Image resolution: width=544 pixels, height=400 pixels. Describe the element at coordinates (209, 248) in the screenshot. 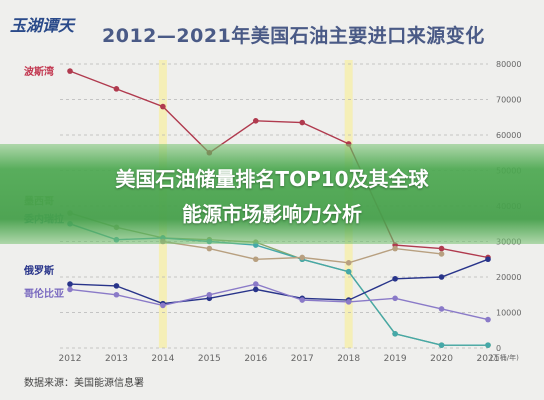

I see `data-point-3-2015` at that location.